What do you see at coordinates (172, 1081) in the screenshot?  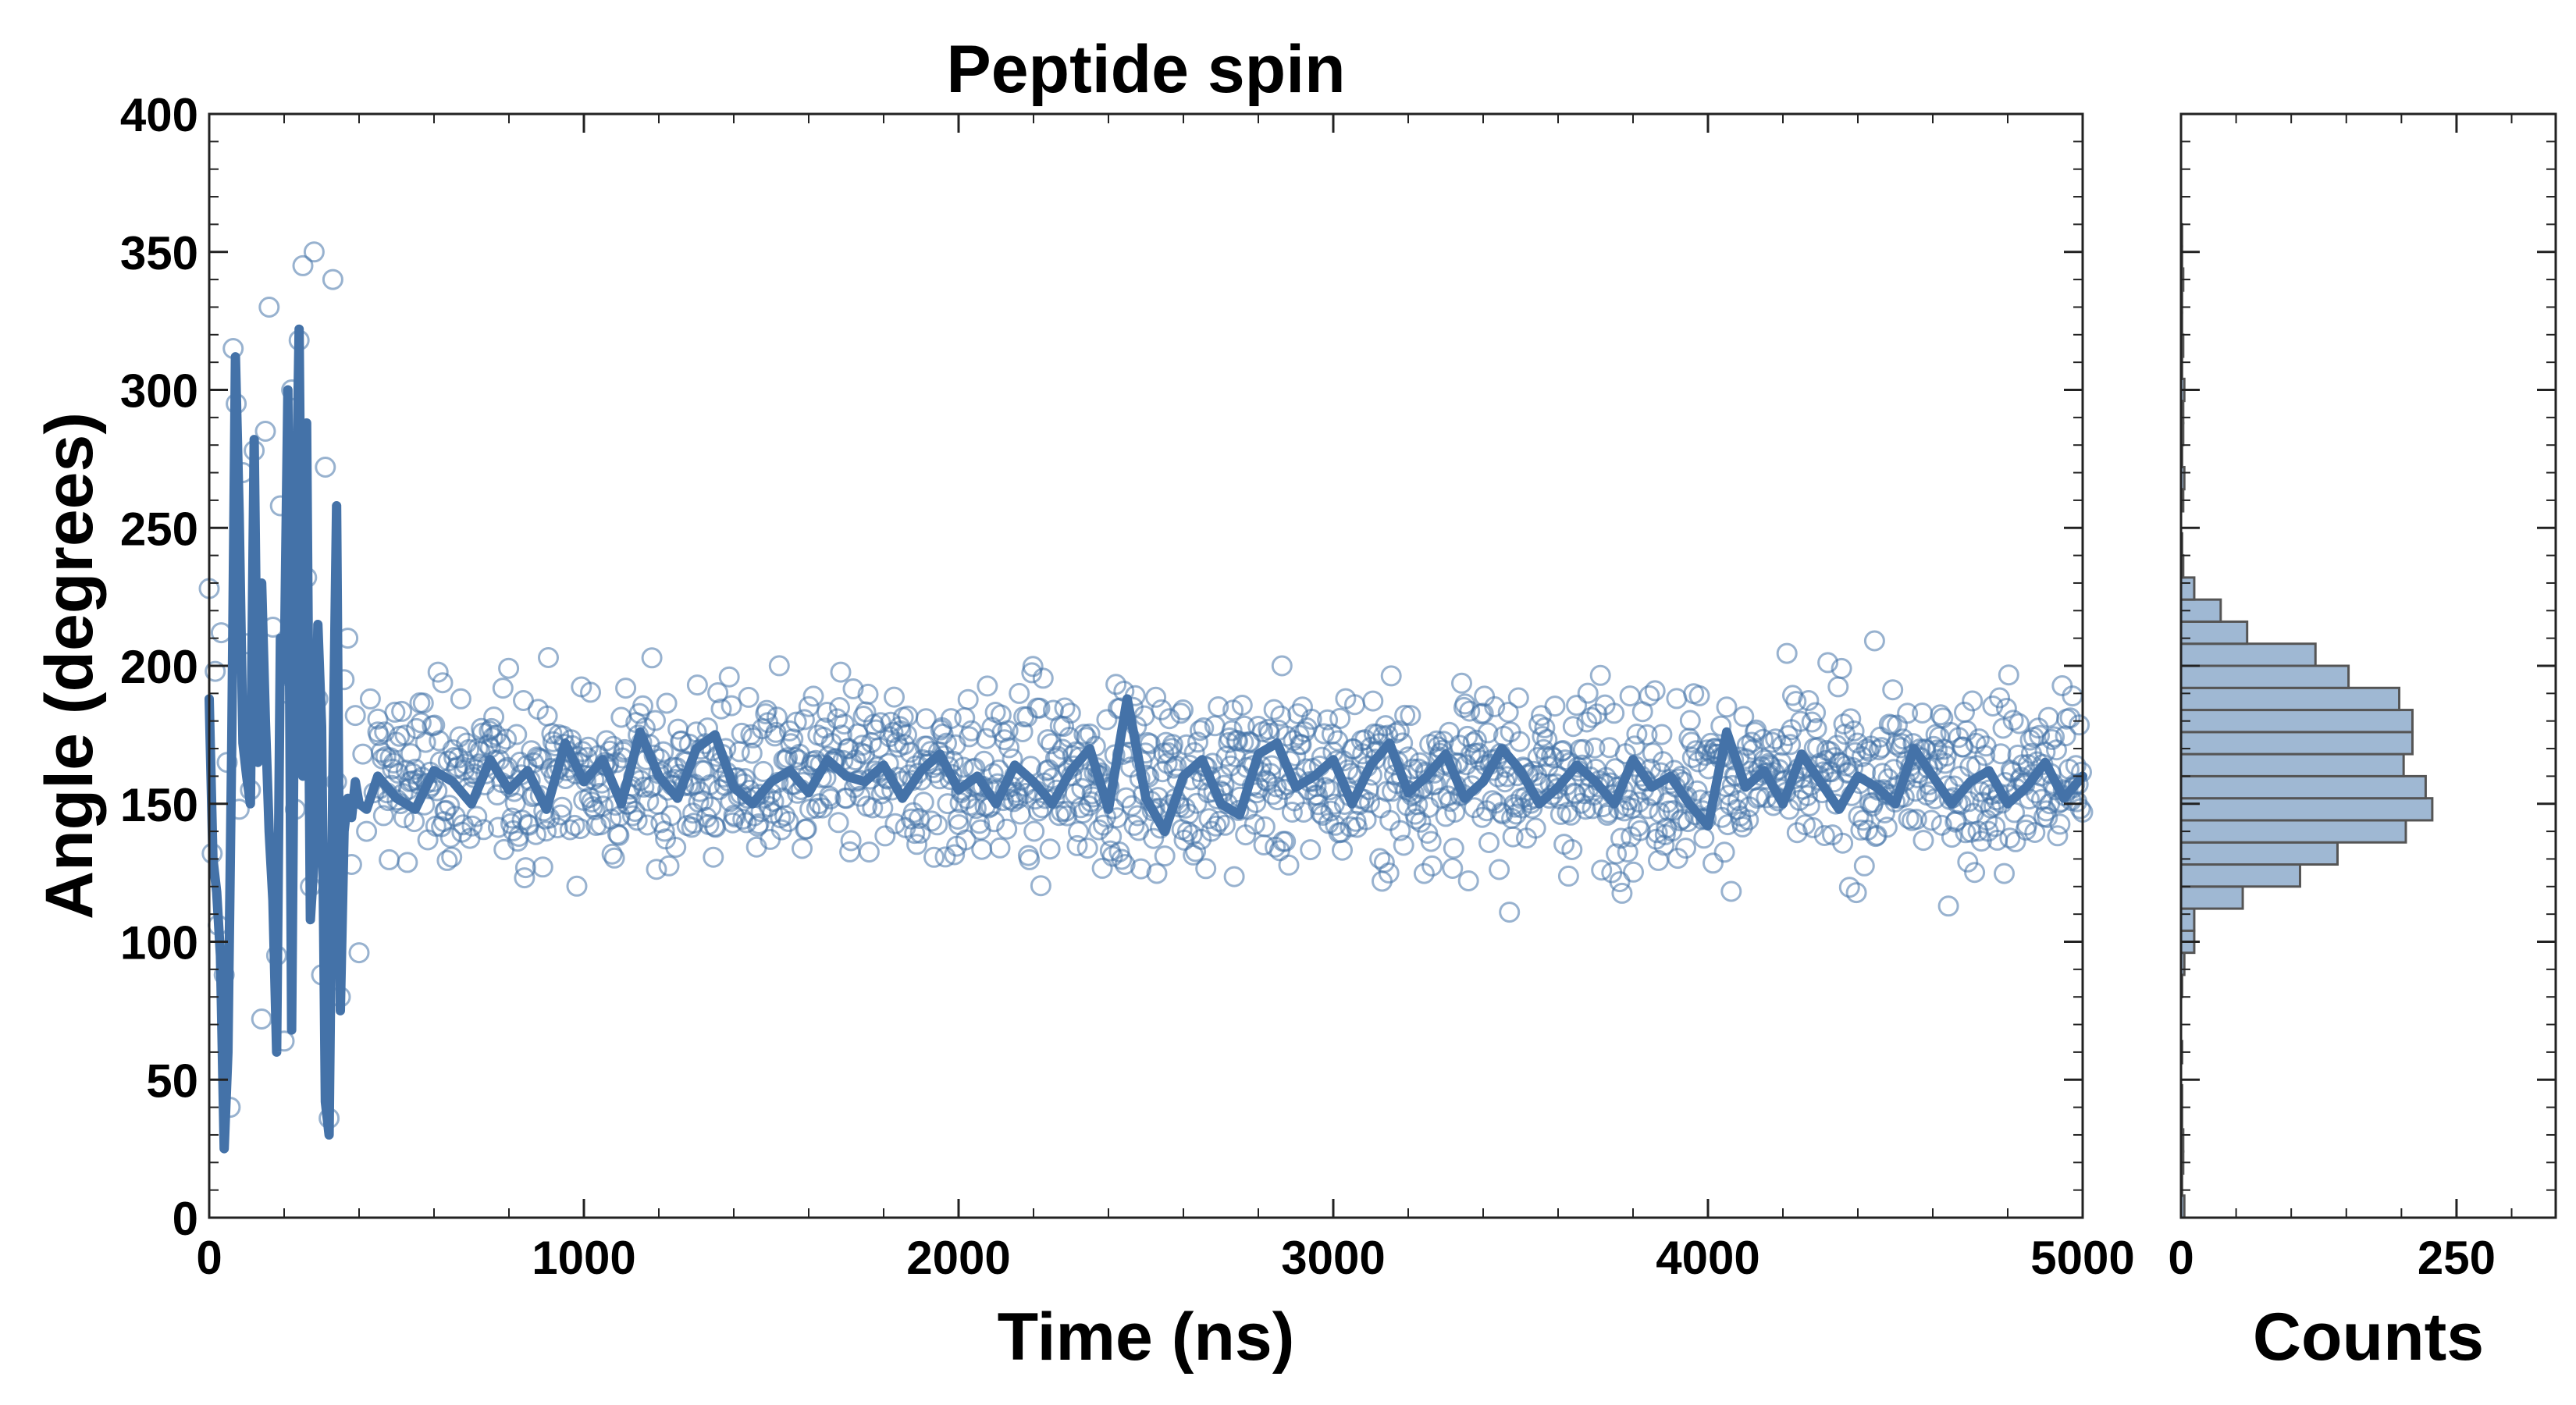 I see `y-tick-label: 50` at bounding box center [172, 1081].